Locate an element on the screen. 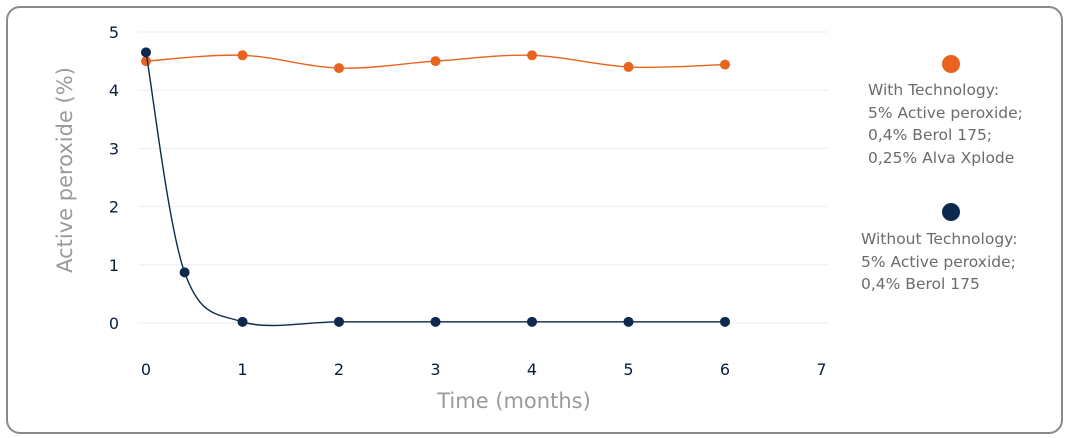  legend-line: 0,4% Berol 175; is located at coordinates (930, 135).